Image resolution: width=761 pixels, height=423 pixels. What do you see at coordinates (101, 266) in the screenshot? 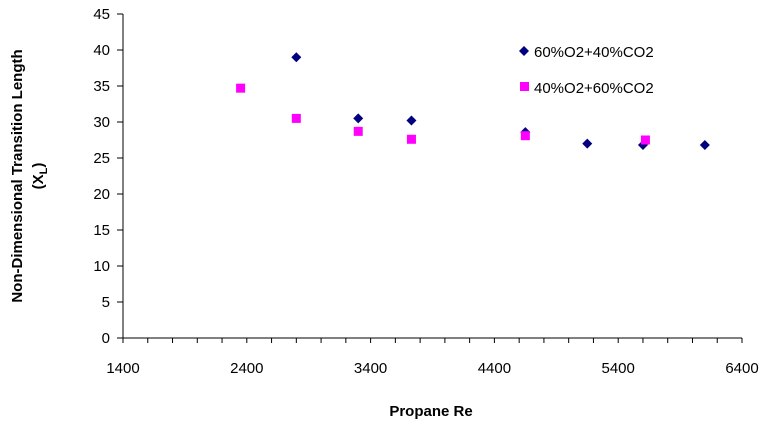
I see `y-tick-label: 10` at bounding box center [101, 266].